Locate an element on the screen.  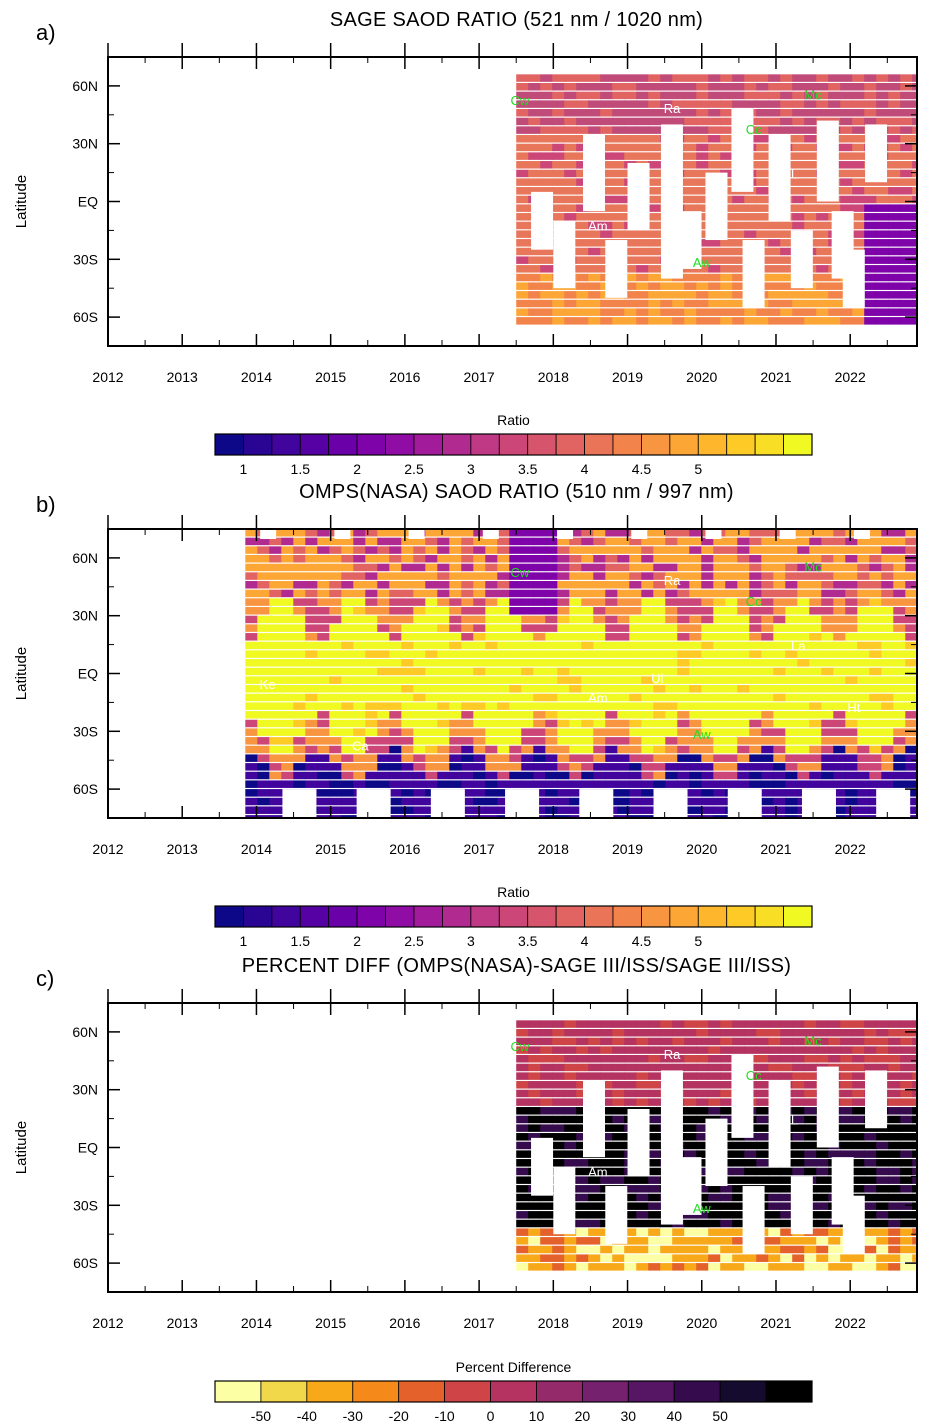
y-axis-label: Latitude is located at coordinates (21, 1147).